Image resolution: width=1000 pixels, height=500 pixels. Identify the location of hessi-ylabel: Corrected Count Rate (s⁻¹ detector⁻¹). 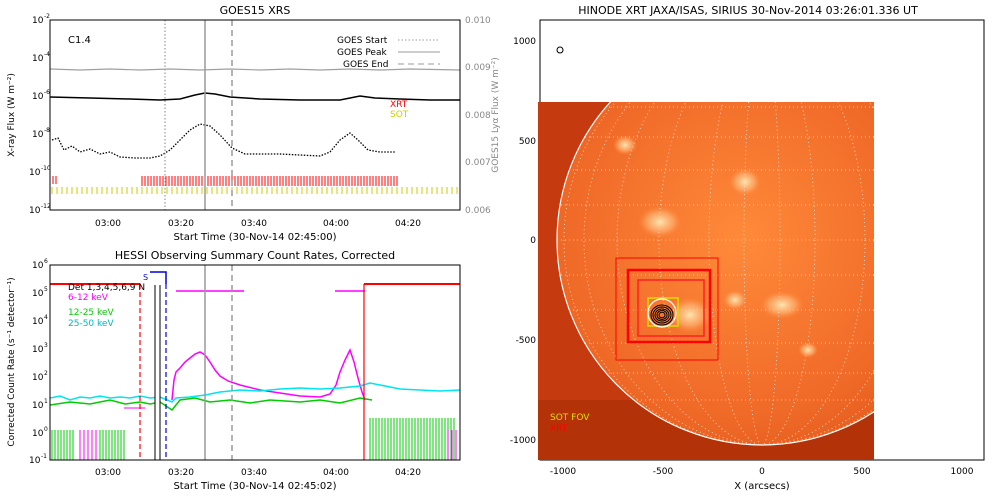
(12, 361).